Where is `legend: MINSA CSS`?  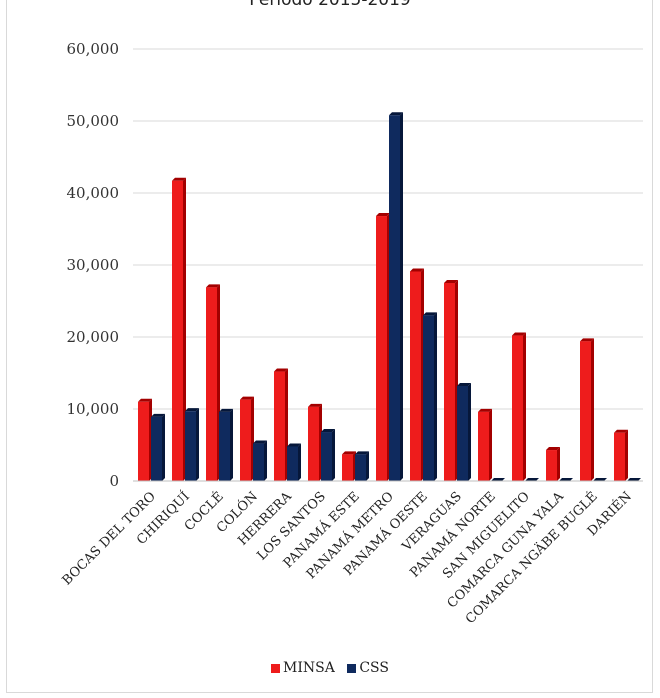 legend: MINSA CSS is located at coordinates (330, 668).